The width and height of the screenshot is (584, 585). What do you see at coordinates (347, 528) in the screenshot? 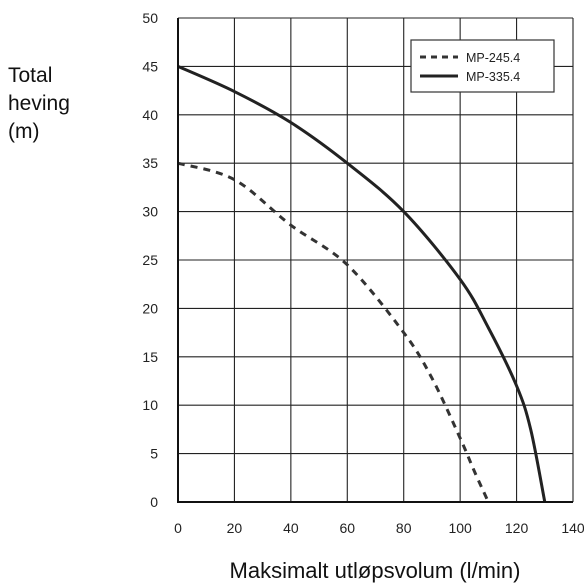
I see `x-tick-label-60: 60` at bounding box center [347, 528].